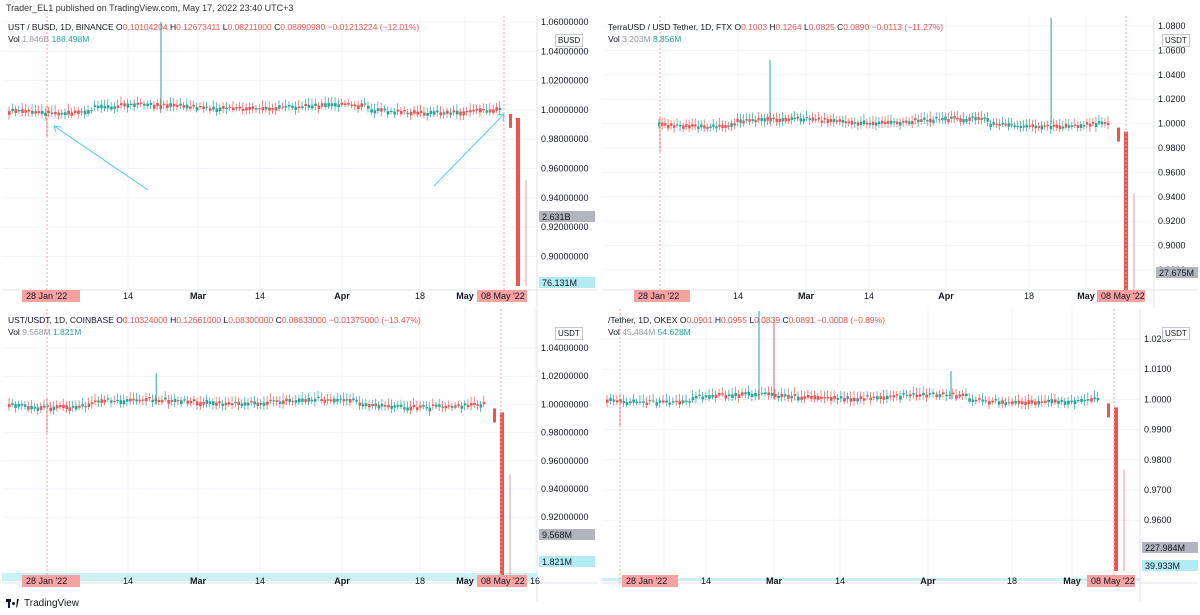 The width and height of the screenshot is (1200, 615). I want to click on annotation-arrow-right, so click(469, 150).